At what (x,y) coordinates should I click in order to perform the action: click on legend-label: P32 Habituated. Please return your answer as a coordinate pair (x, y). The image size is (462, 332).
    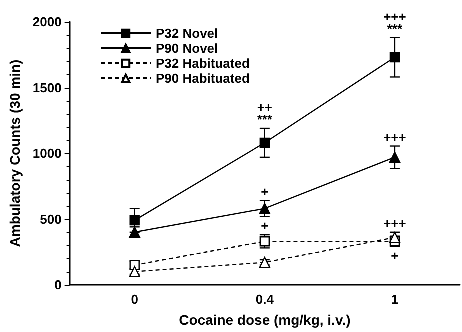
    Looking at the image, I should click on (203, 63).